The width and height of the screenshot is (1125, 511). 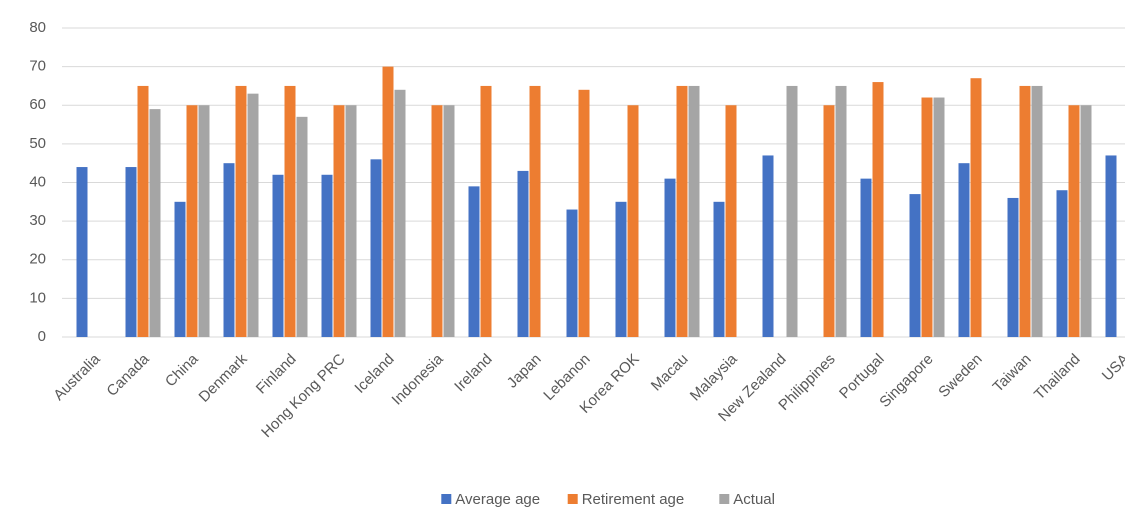 What do you see at coordinates (42, 336) in the screenshot?
I see `y-tick-label: 0` at bounding box center [42, 336].